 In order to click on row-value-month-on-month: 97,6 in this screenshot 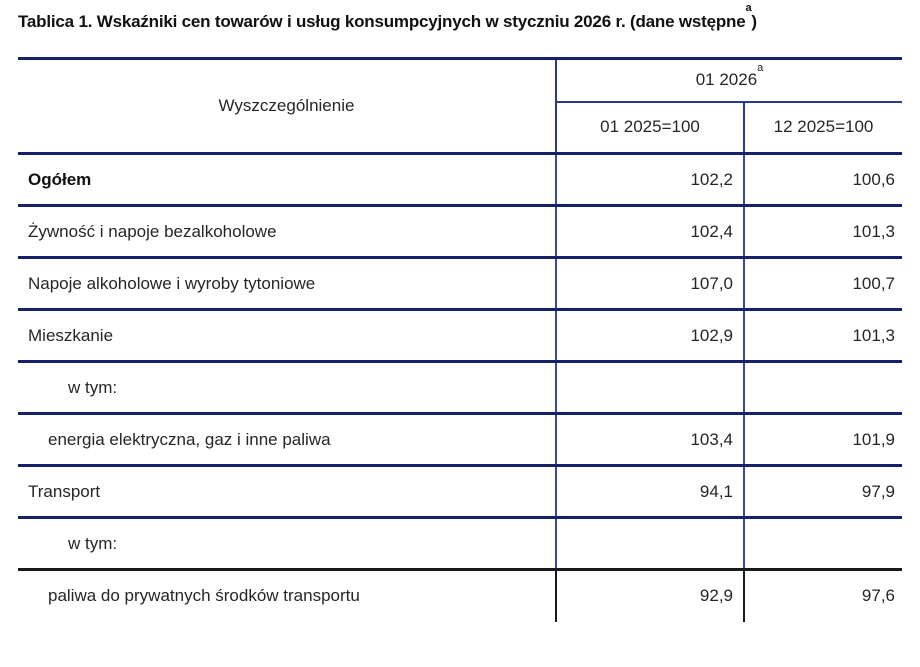, I will do `click(822, 595)`.